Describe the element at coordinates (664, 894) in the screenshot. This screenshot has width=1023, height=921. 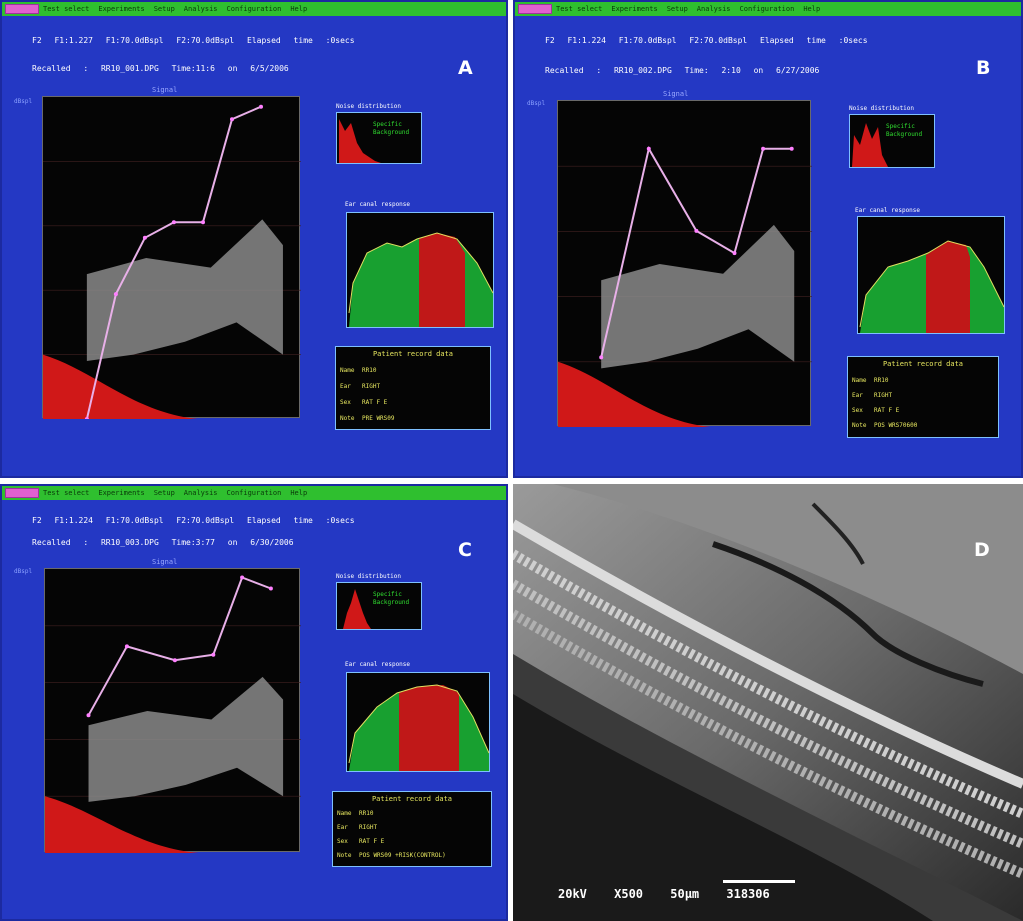
I see `sem-info-caption: 20kV X500 50µm 318306` at that location.